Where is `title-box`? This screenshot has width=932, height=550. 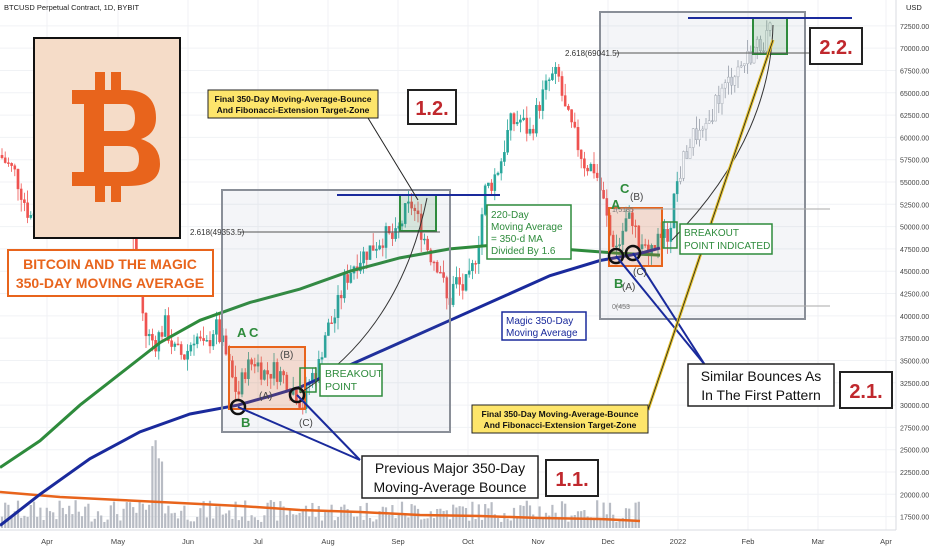
title-box is located at coordinates (110, 273).